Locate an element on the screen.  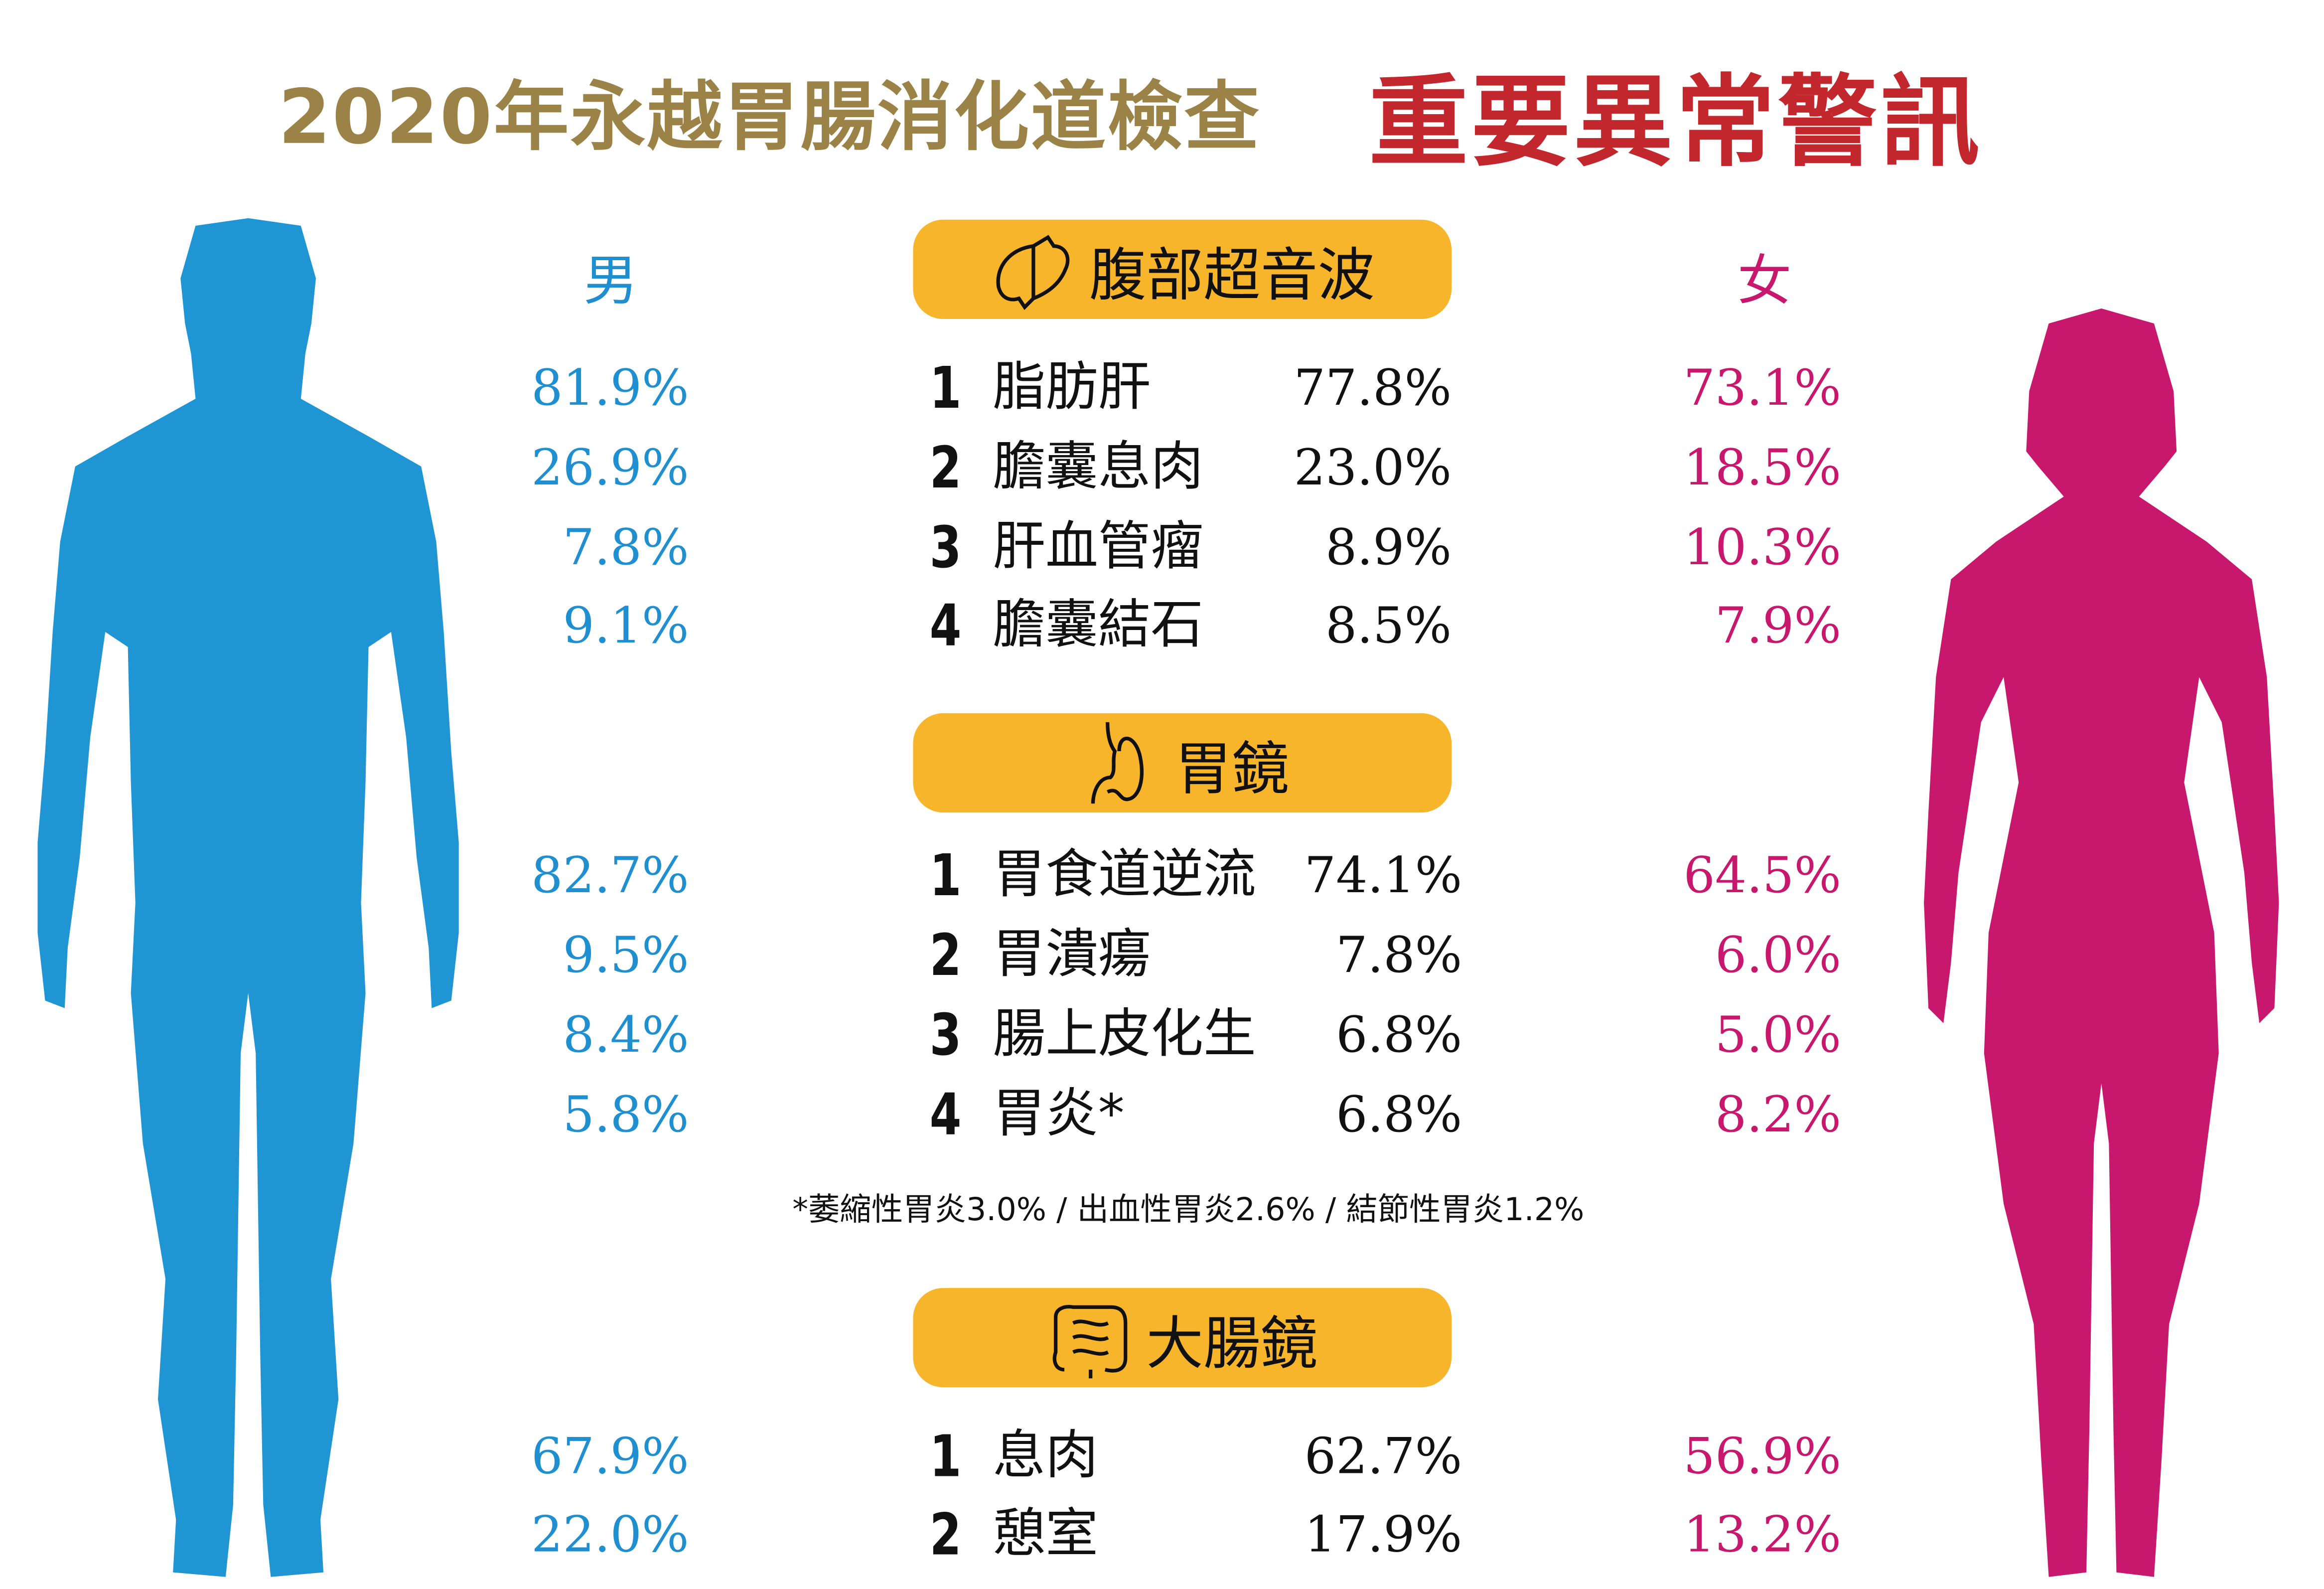
overall-percent: 17.9% is located at coordinates (1383, 1534).